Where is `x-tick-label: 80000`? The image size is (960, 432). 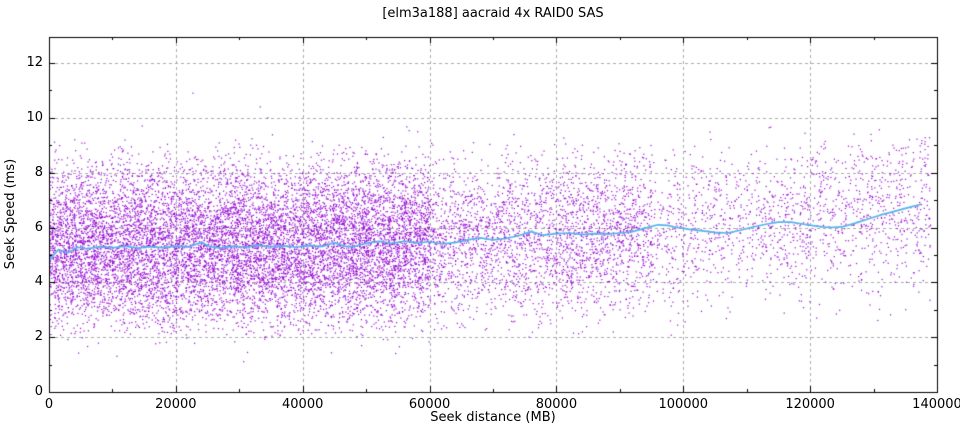
x-tick-label: 80000 is located at coordinates (556, 404).